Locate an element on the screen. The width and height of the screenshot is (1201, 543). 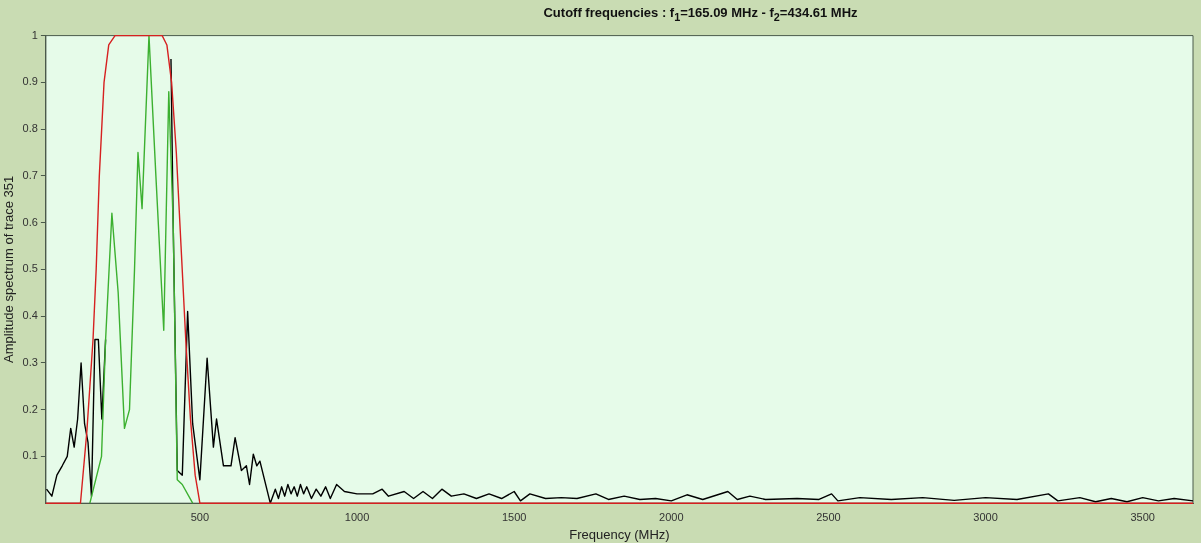
y-tick-label: 0.3 is located at coordinates (30, 361).